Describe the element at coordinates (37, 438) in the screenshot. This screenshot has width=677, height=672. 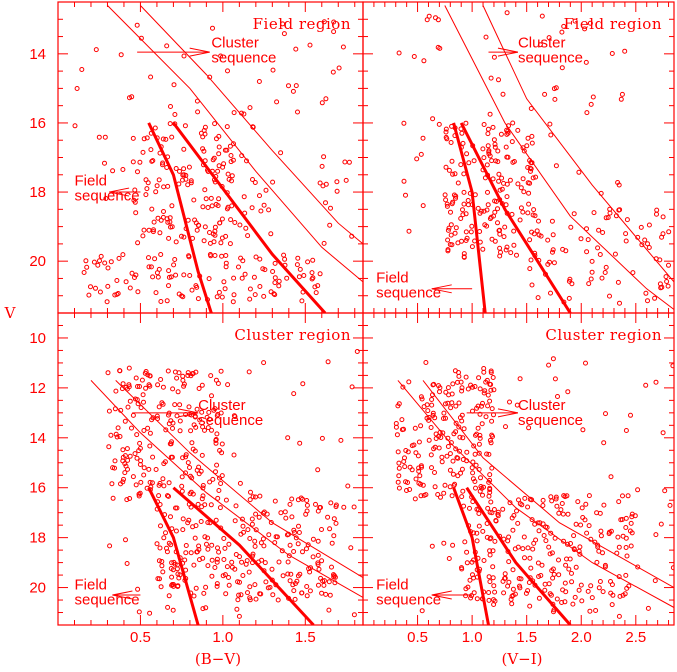
I see `y-tick-label: 14` at that location.